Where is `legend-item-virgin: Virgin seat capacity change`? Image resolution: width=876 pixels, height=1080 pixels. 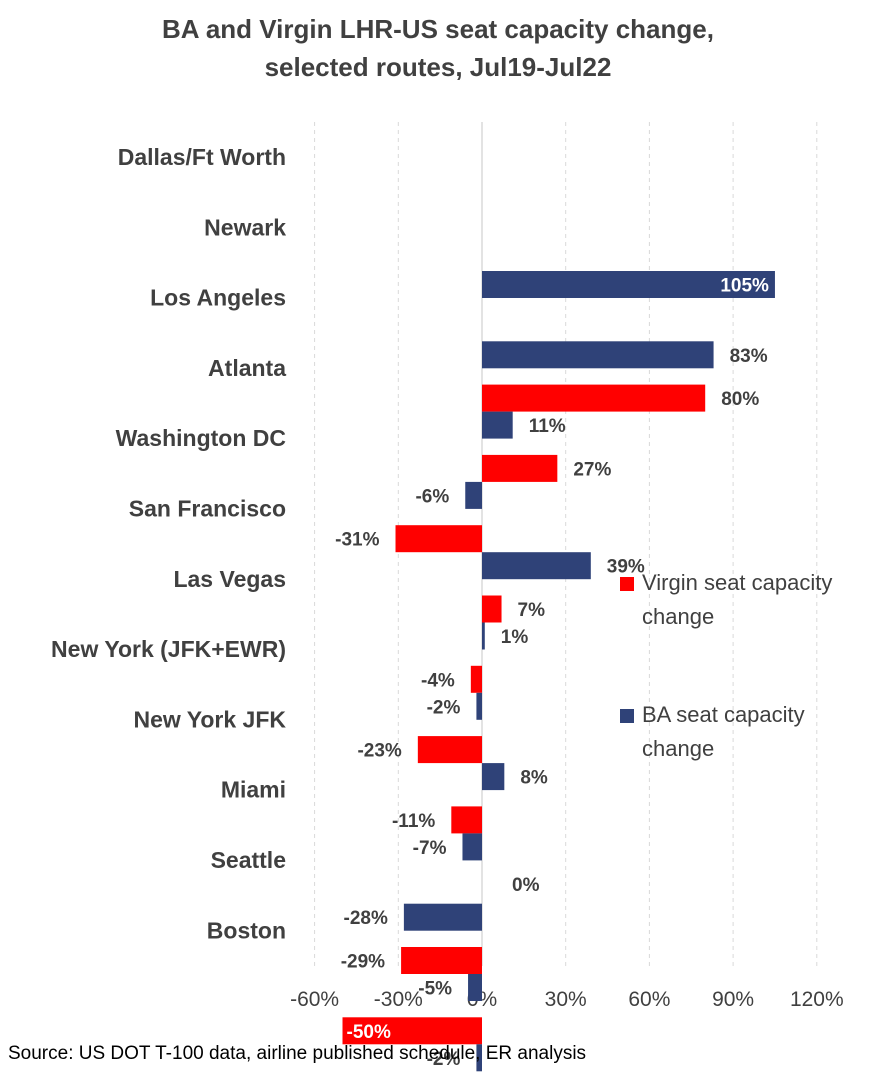 legend-item-virgin: Virgin seat capacity change is located at coordinates (736, 600).